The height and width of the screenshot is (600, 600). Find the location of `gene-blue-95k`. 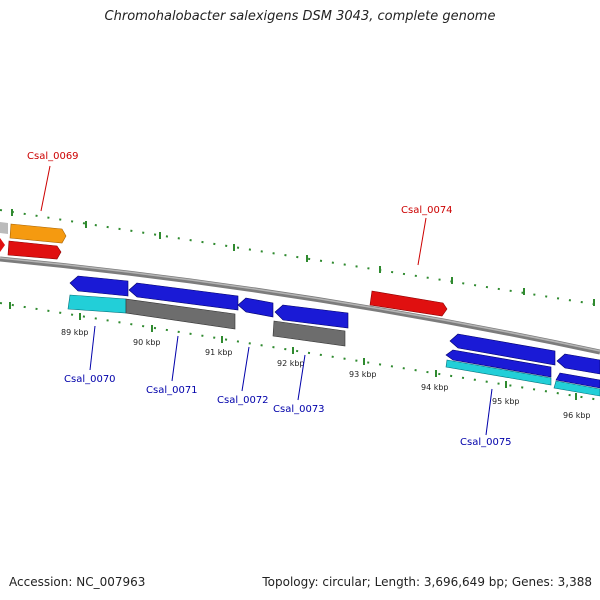

gene-blue-95k is located at coordinates (498, 363).